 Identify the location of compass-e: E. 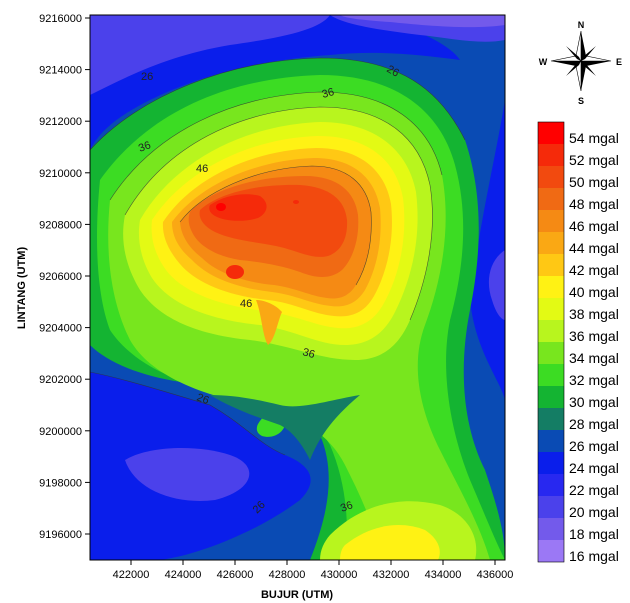
(619, 62).